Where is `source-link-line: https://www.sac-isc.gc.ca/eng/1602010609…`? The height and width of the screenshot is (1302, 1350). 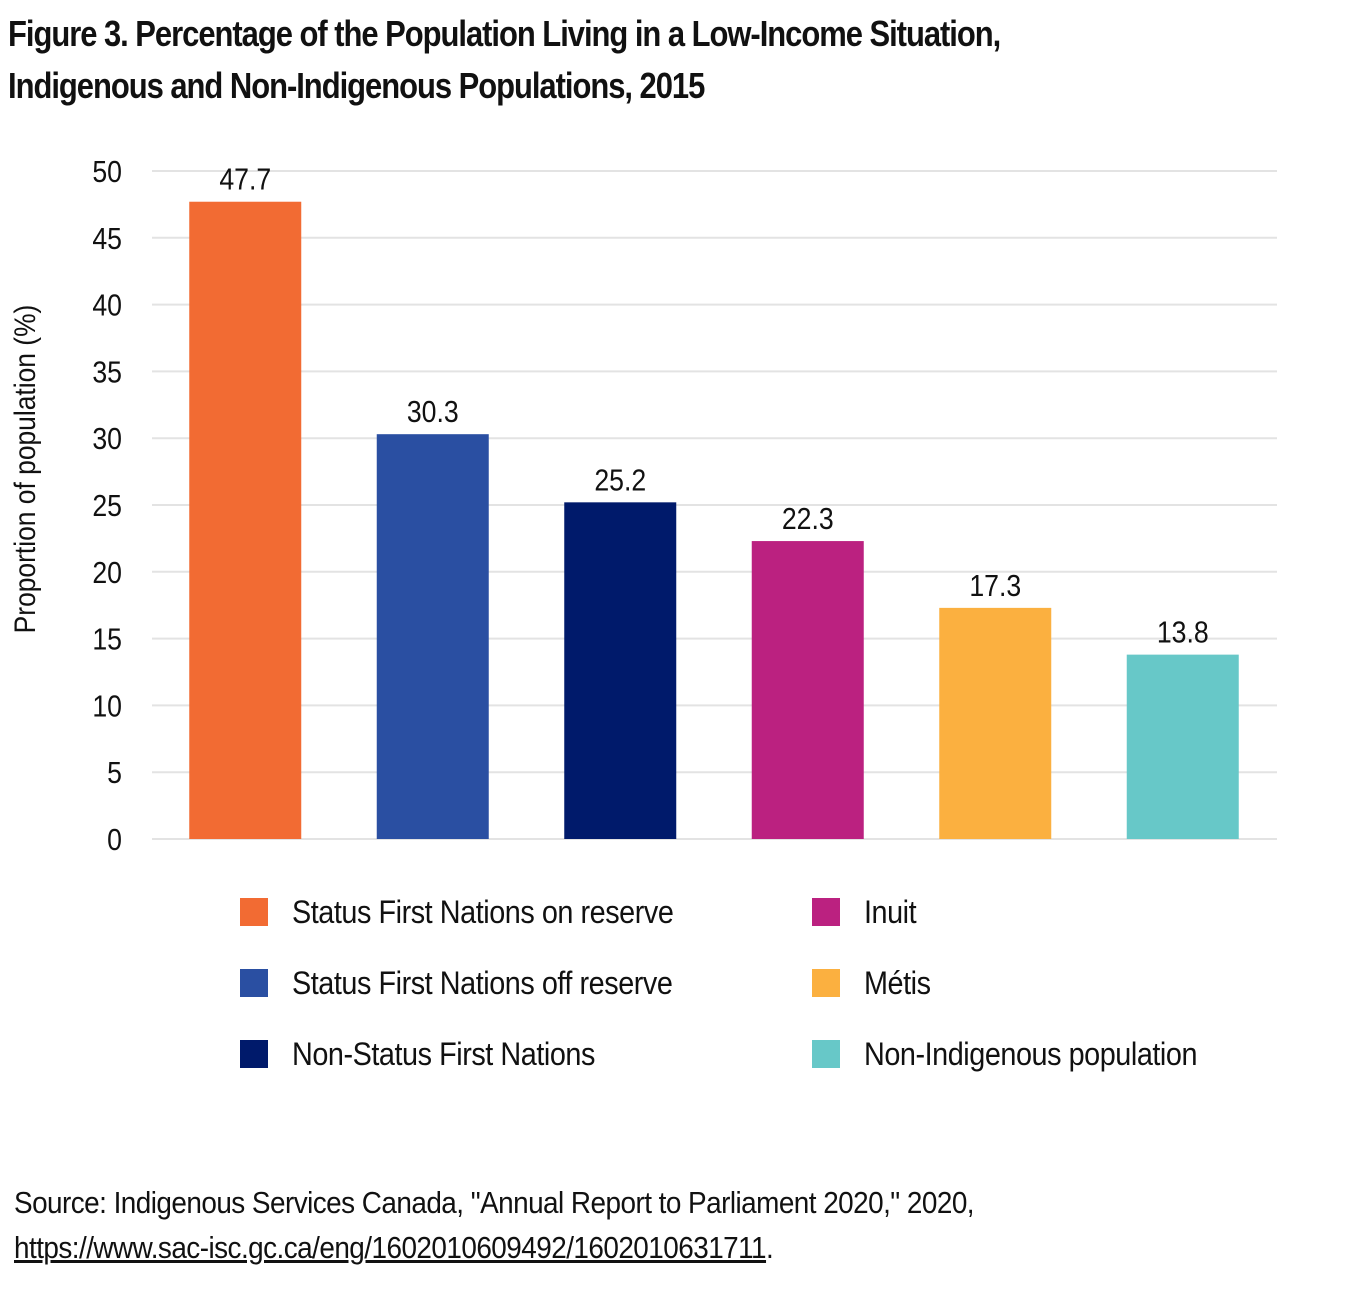 source-link-line: https://www.sac-isc.gc.ca/eng/1602010609… is located at coordinates (494, 1247).